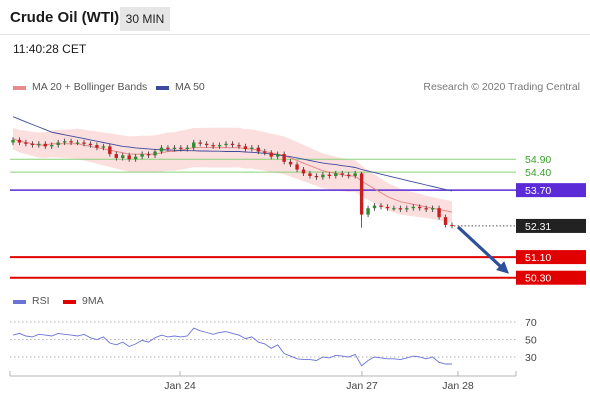 The image size is (590, 400). I want to click on level-label-50.30: 50.30, so click(538, 279).